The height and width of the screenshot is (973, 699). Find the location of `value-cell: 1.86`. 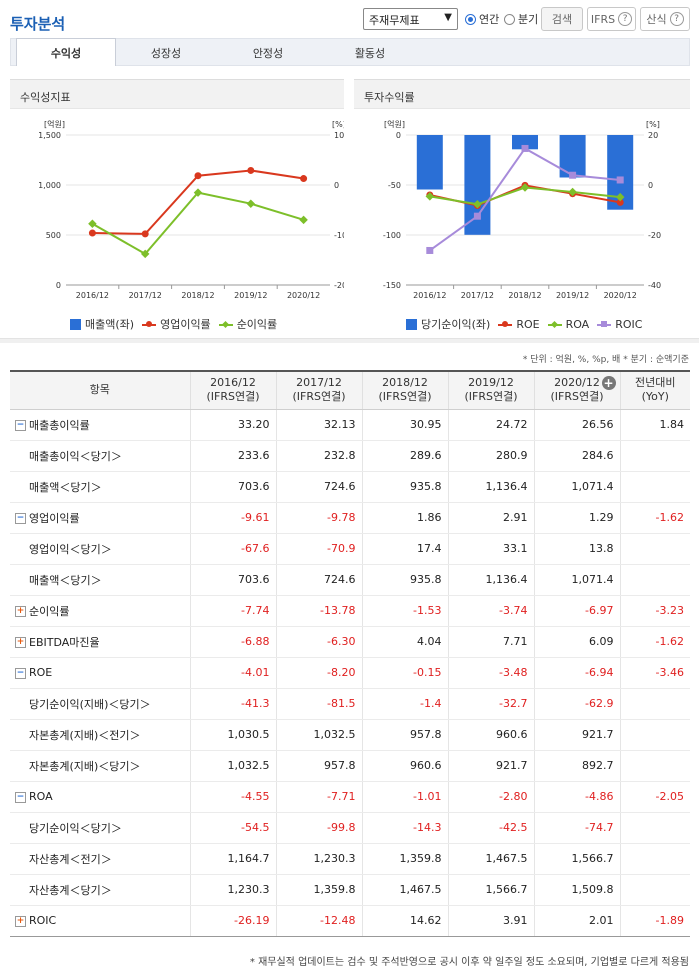

value-cell: 1.86 is located at coordinates (404, 518).